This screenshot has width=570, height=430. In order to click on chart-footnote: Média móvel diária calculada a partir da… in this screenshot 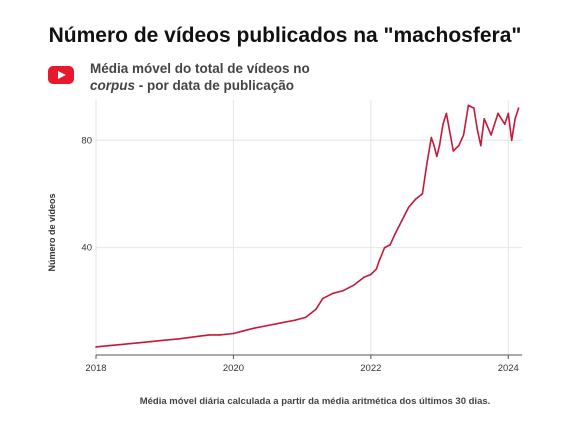, I will do `click(315, 401)`.